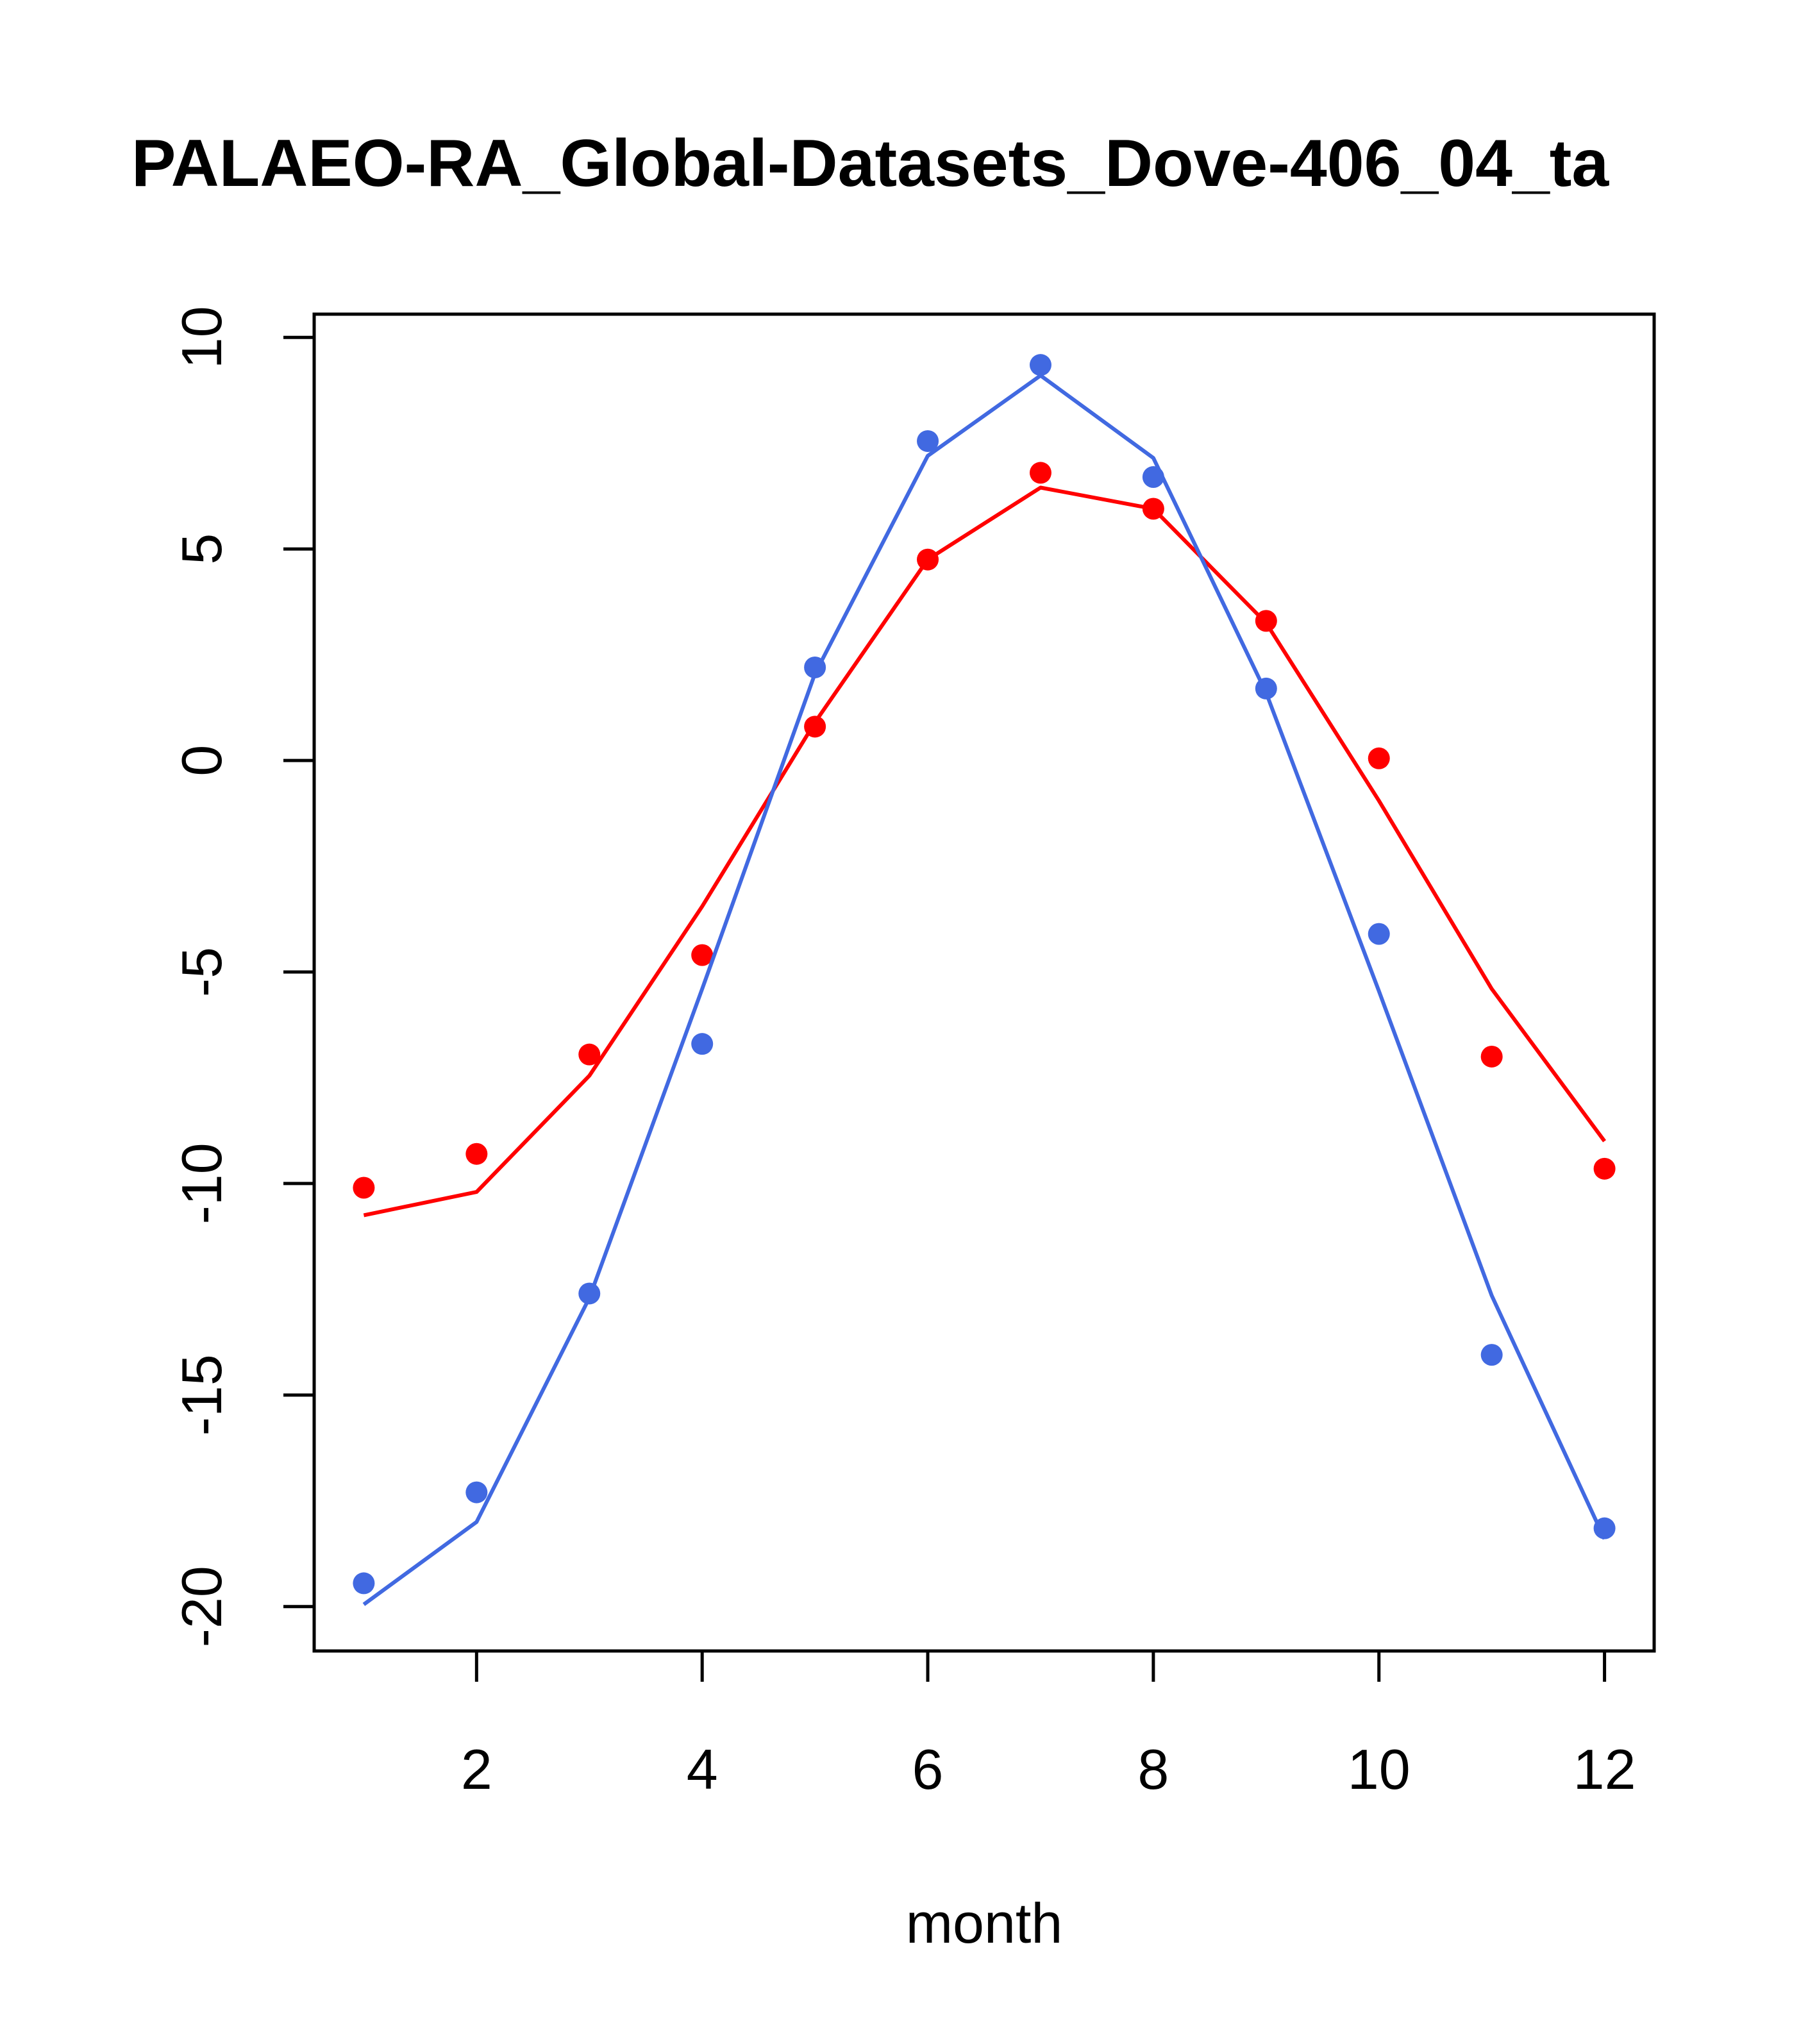 This screenshot has width=1817, height=2044. I want to click on y-tick-label: -20, so click(201, 1607).